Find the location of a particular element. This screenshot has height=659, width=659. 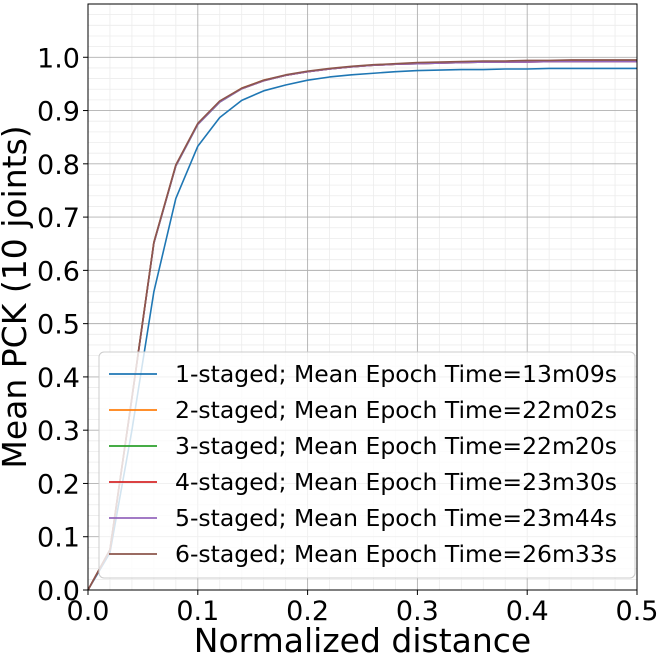

y-tick-label: 0.3 is located at coordinates (58, 431).